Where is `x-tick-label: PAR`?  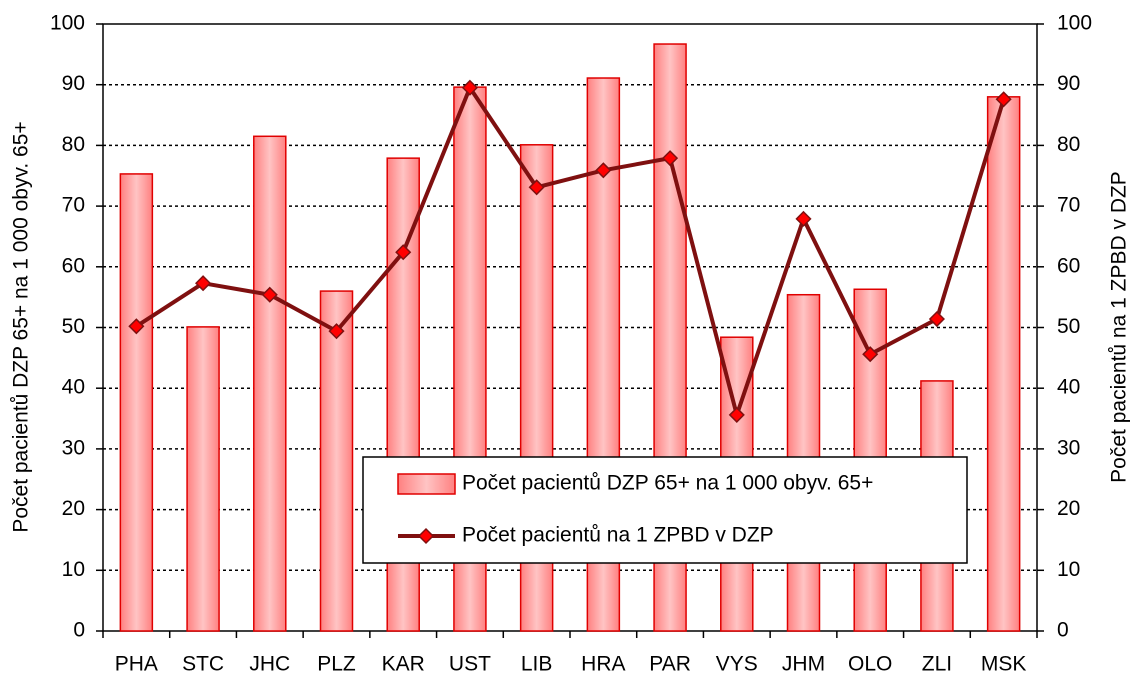 x-tick-label: PAR is located at coordinates (670, 664).